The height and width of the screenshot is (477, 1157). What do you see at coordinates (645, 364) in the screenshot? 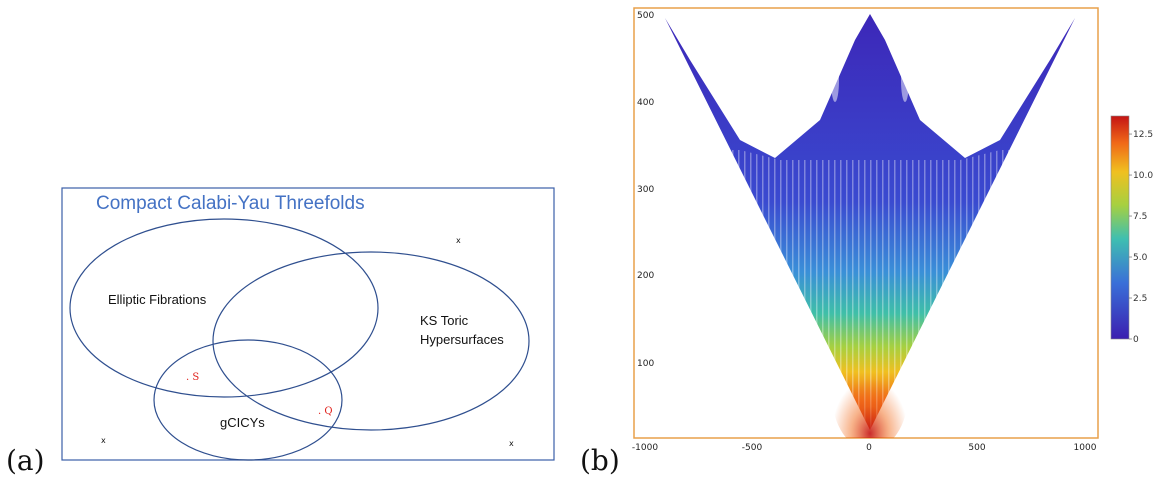
I see `y-tick-label: 100` at bounding box center [645, 364].